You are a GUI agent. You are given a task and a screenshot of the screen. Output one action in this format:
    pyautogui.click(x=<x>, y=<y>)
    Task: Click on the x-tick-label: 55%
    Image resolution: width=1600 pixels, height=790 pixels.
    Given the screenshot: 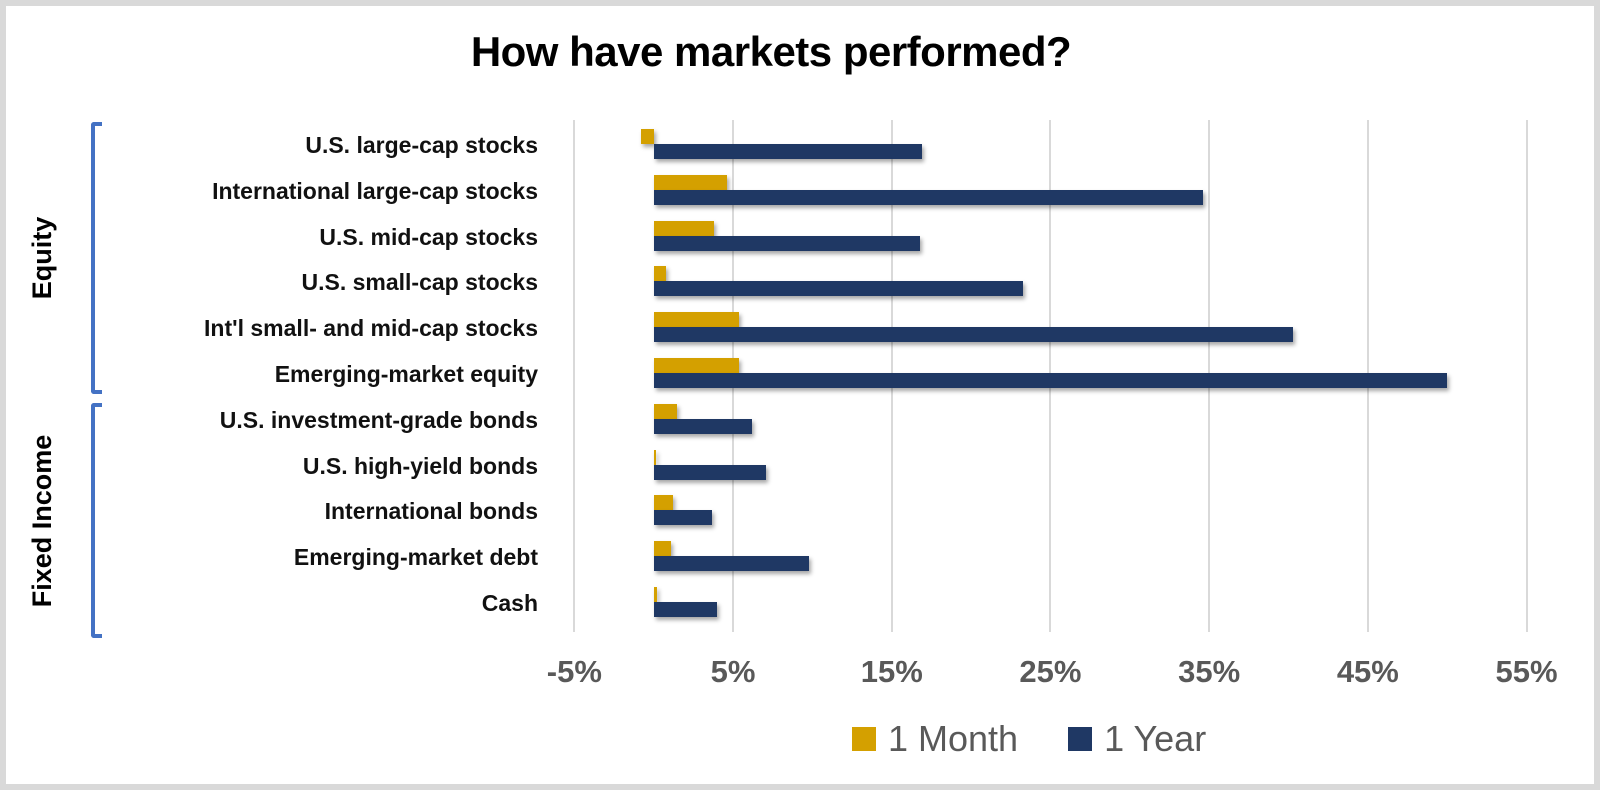 What is the action you would take?
    pyautogui.click(x=1526, y=671)
    